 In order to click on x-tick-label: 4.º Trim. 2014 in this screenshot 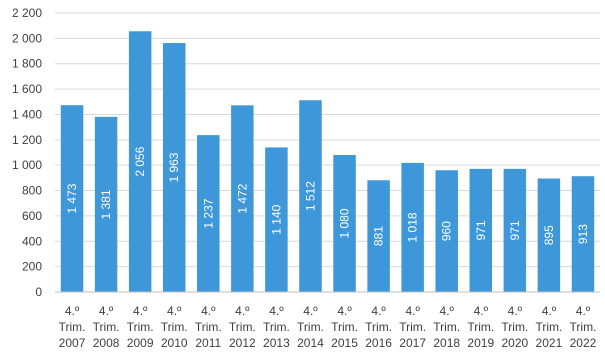, I will do `click(310, 327)`.